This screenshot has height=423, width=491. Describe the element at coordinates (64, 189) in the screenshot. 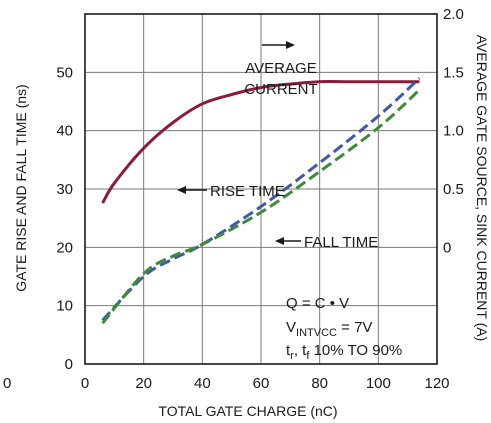

I see `left-y-tick-label: 30` at that location.